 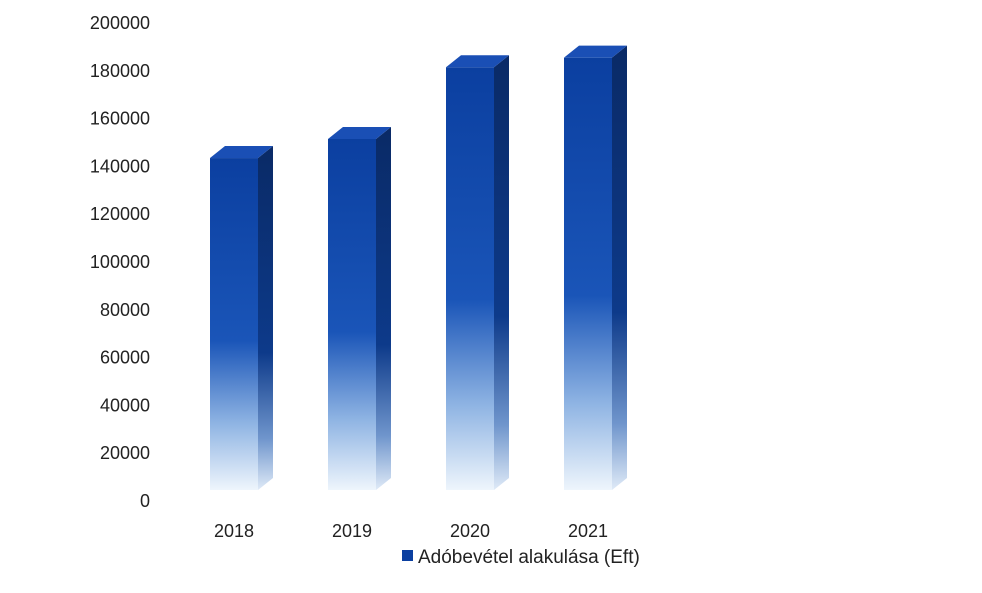 I want to click on y-tick-label: 60000, so click(x=125, y=358).